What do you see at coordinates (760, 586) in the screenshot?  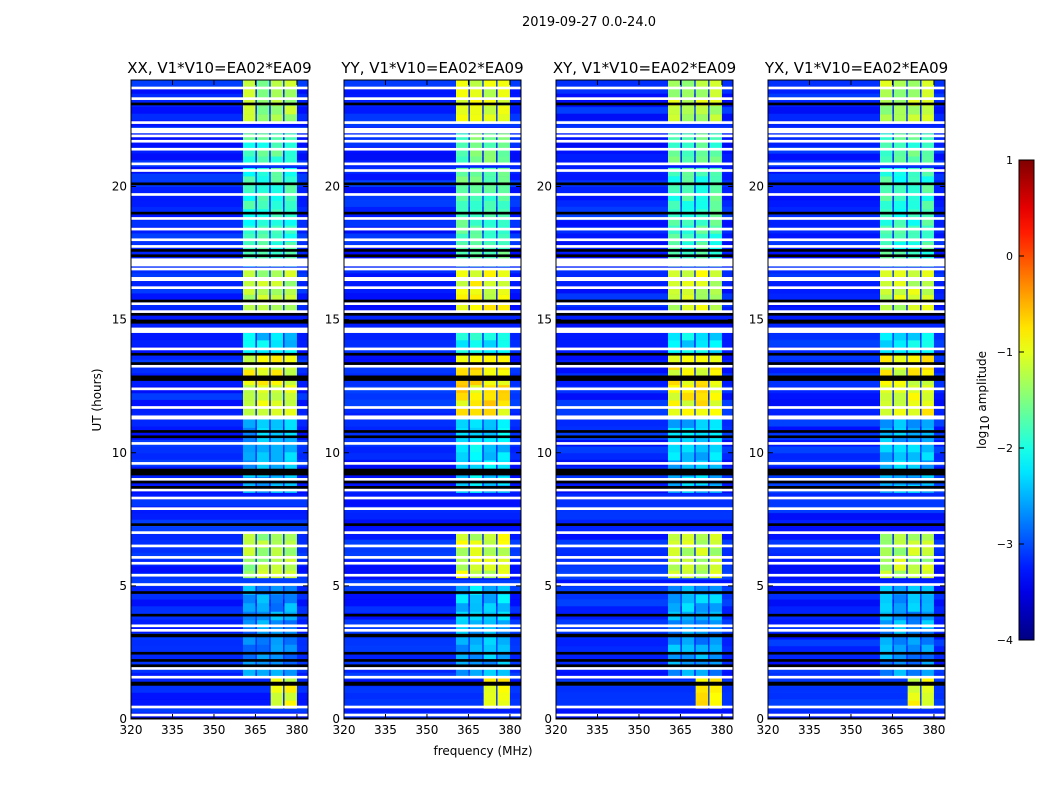 I see `y-tick-label: 5` at bounding box center [760, 586].